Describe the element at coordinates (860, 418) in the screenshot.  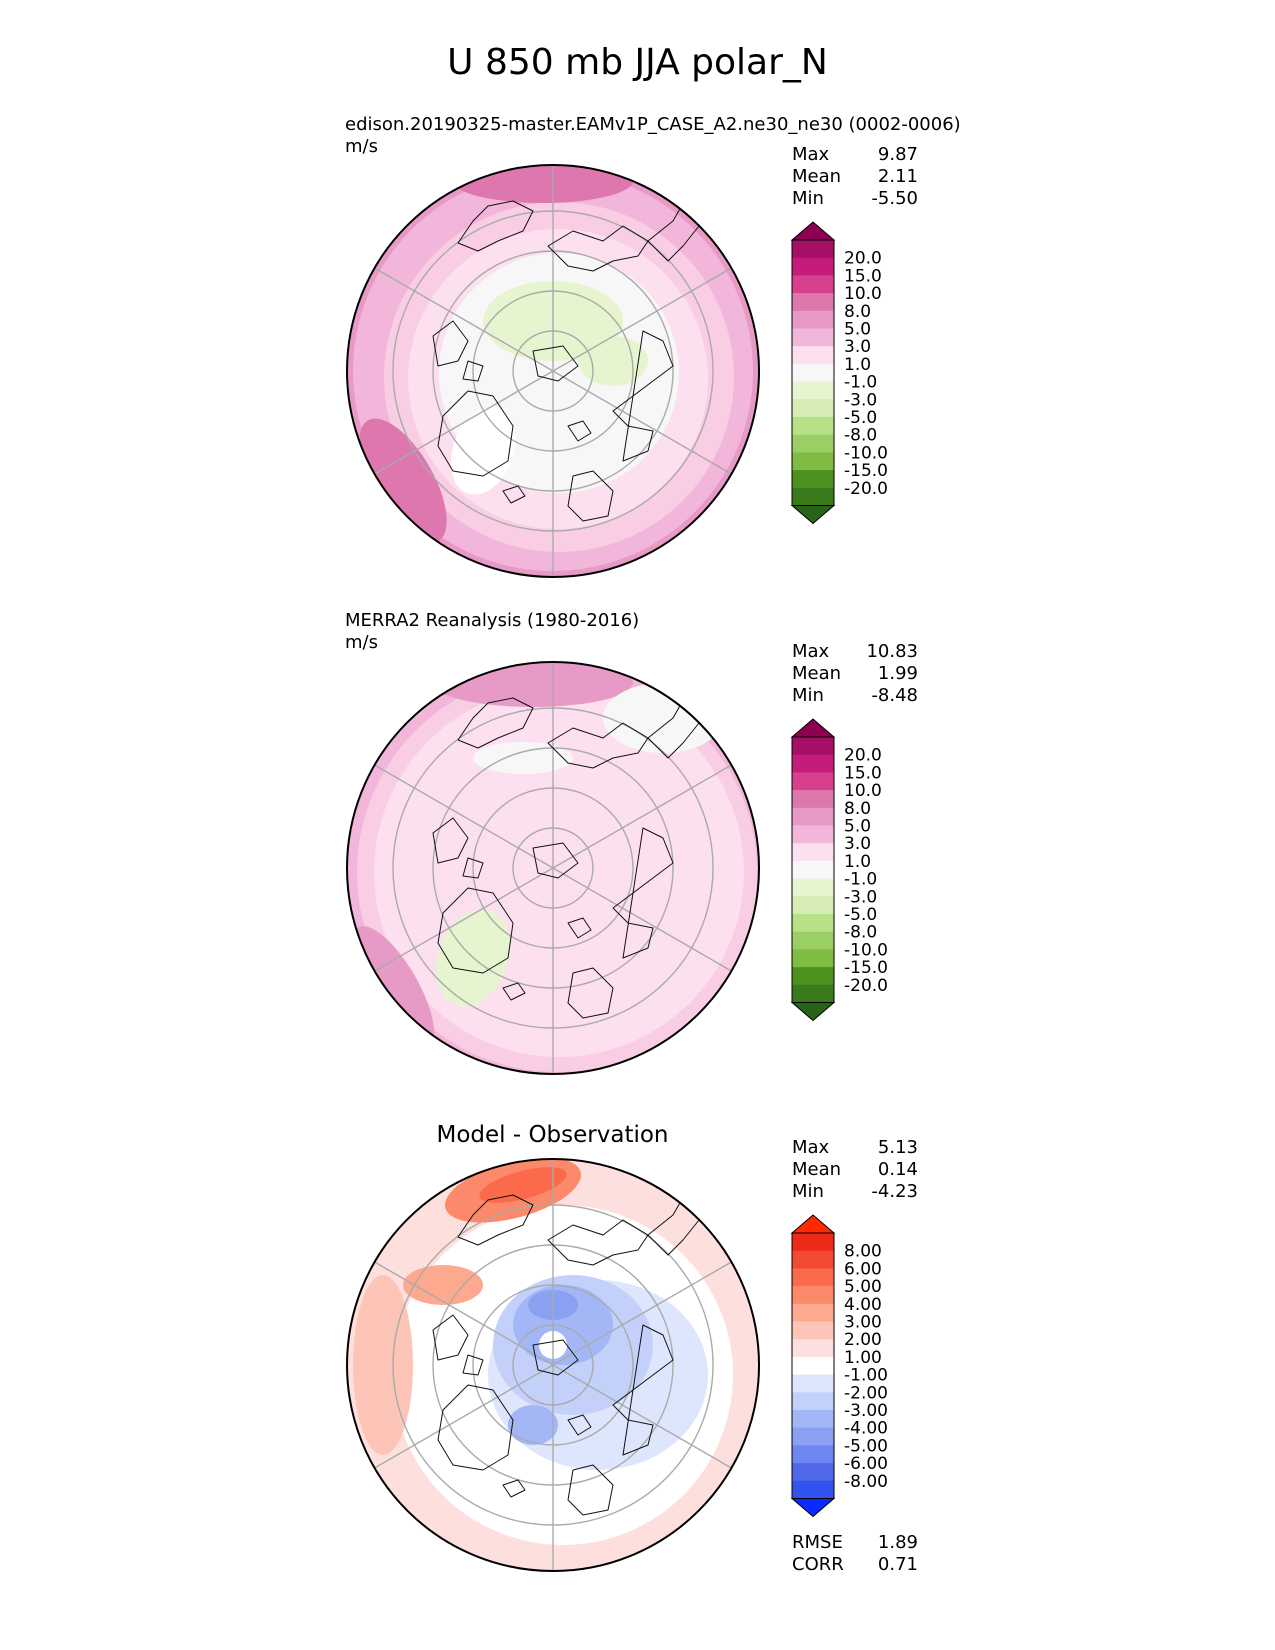
I see `colorbar-1-tick-label-10: -5.0` at that location.